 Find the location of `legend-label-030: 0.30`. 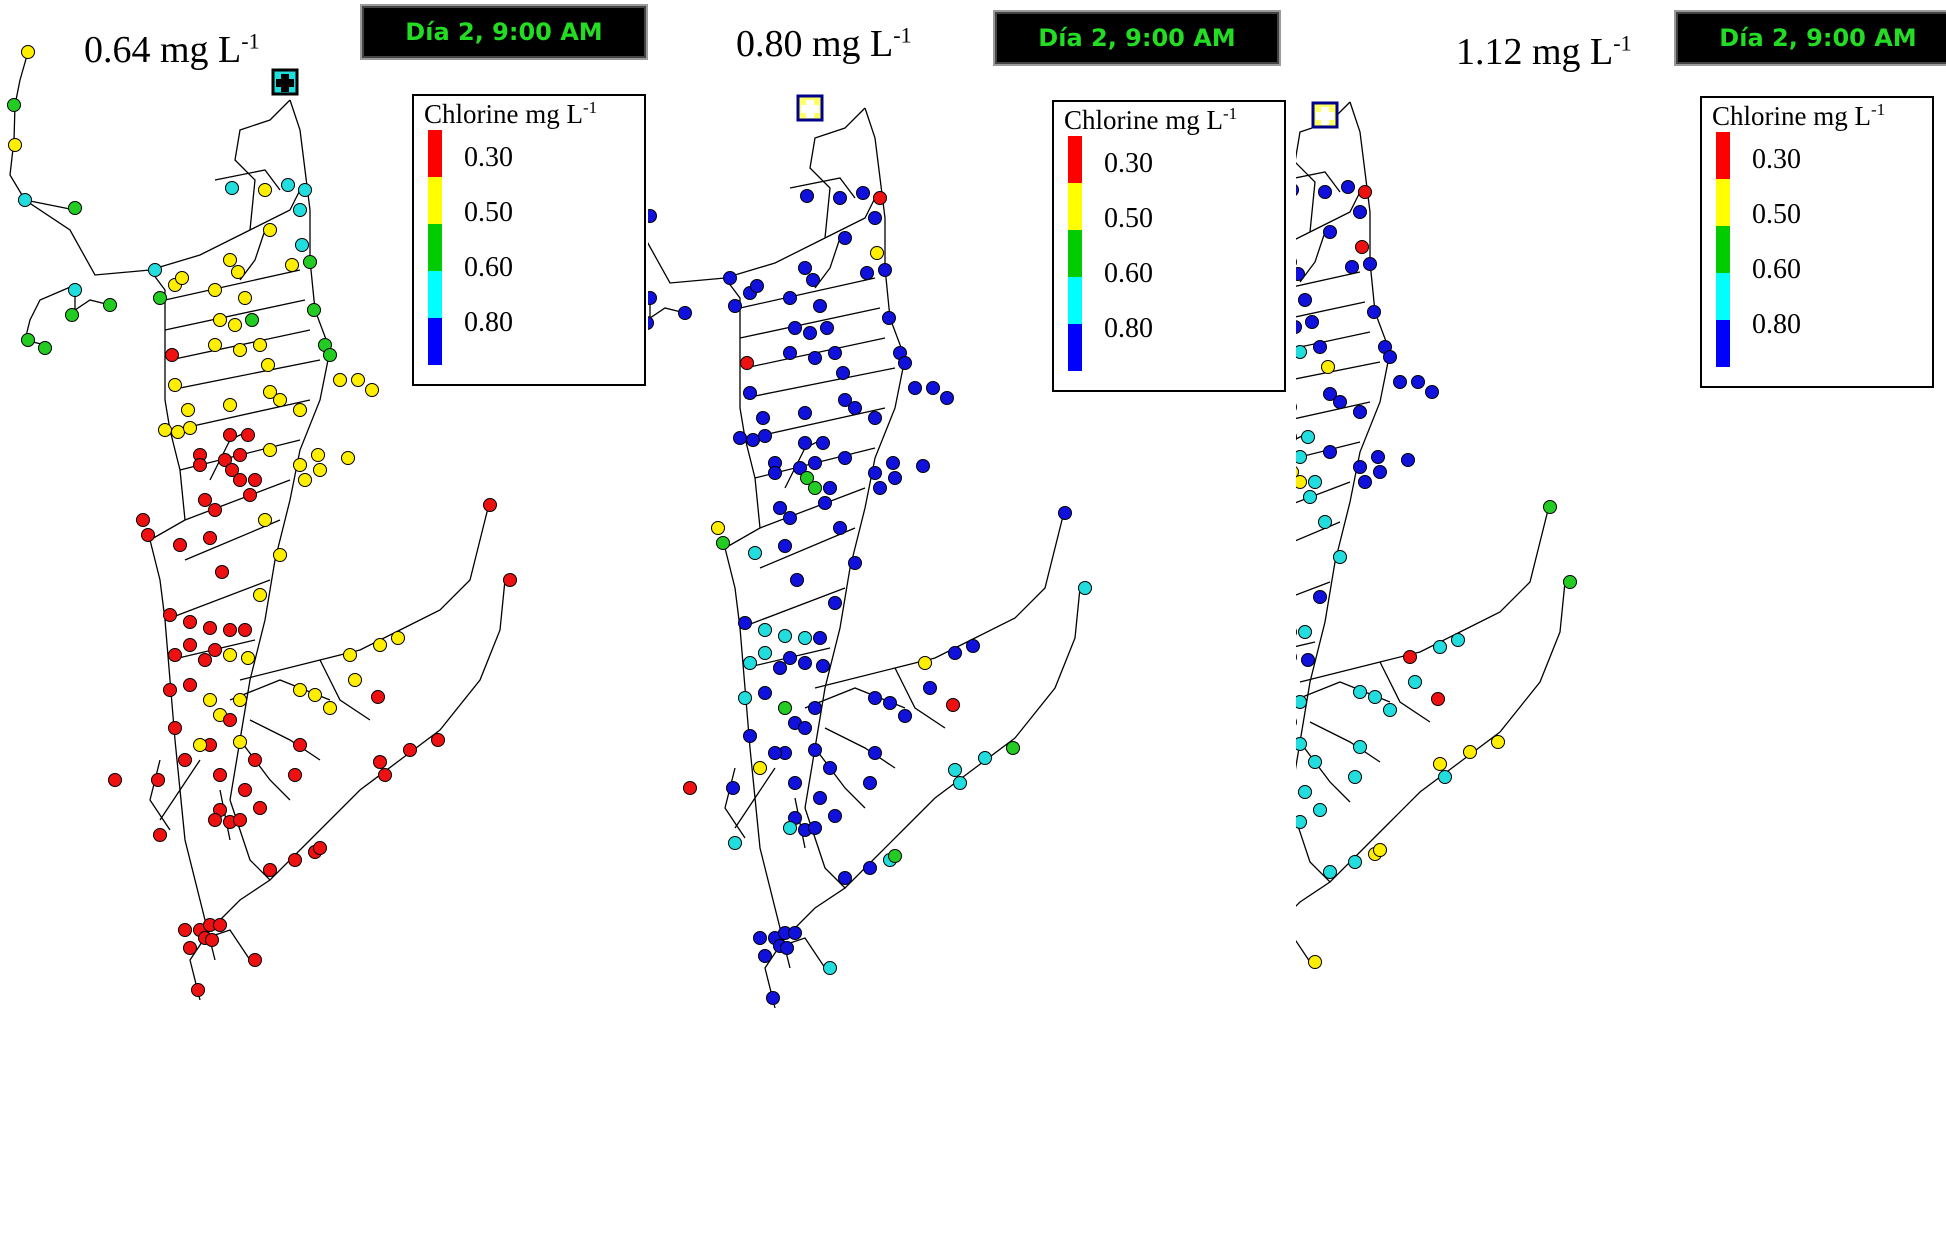

legend-label-030: 0.30 is located at coordinates (488, 157).